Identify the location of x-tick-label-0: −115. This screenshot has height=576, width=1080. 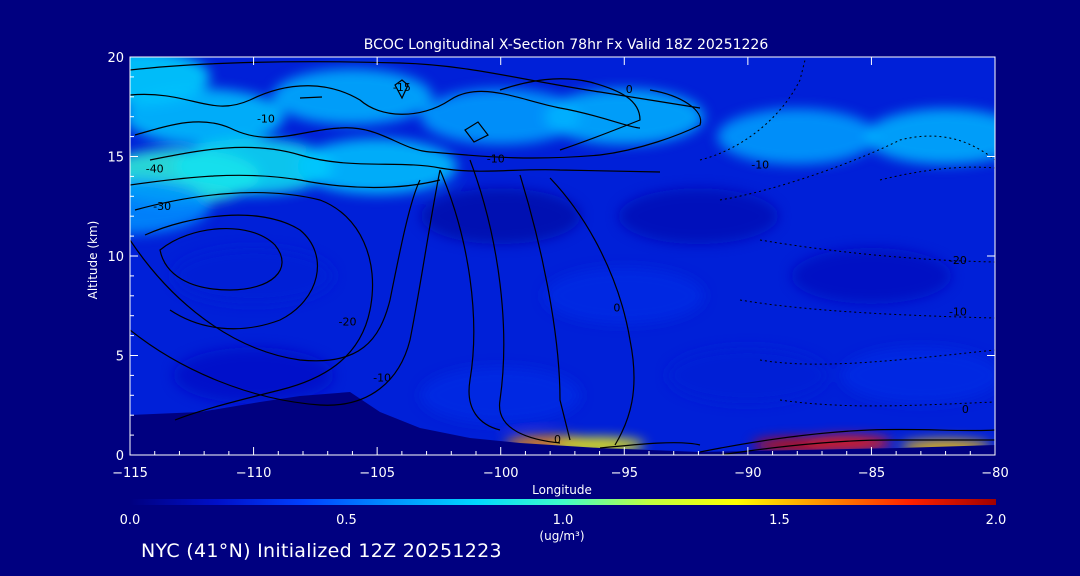
(130, 473).